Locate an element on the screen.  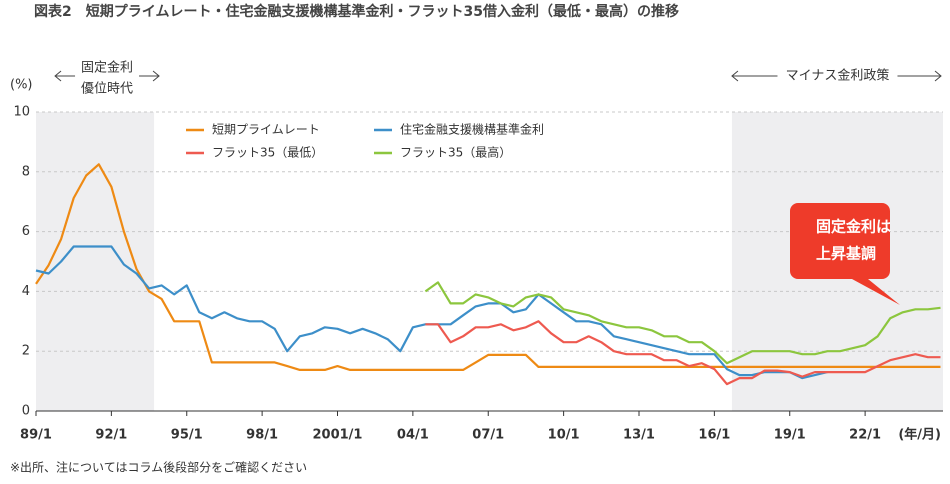
y-axis-label: (%) is located at coordinates (21, 85).